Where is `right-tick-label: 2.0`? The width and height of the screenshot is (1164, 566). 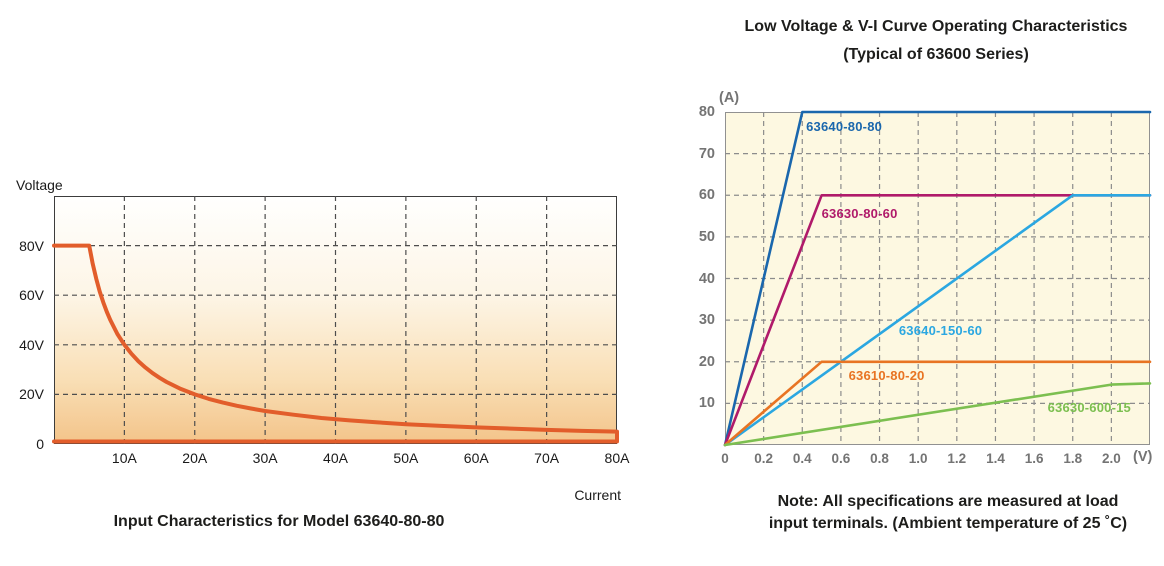
right-tick-label: 2.0 is located at coordinates (1111, 458).